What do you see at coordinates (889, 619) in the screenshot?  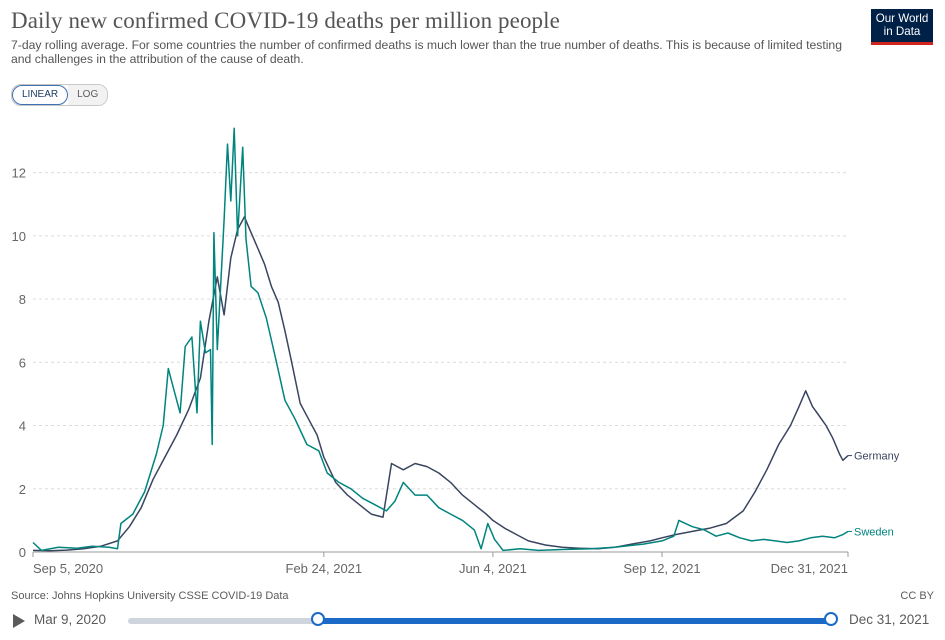 I see `timeline-end-label: Dec 31, 2021` at bounding box center [889, 619].